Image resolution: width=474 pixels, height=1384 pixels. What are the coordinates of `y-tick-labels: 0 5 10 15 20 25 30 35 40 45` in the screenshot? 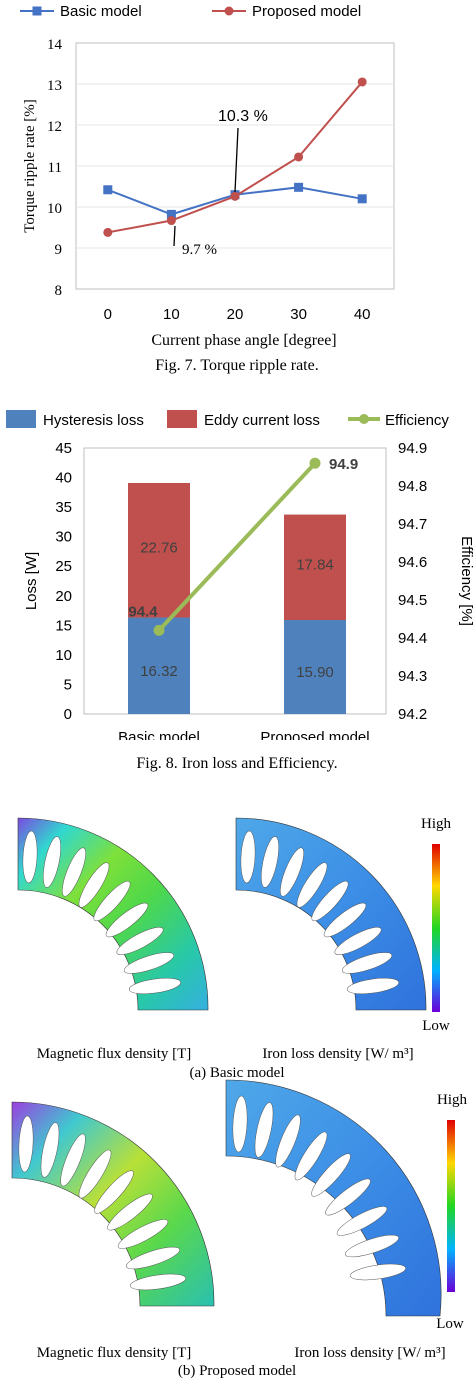 It's located at (63, 581).